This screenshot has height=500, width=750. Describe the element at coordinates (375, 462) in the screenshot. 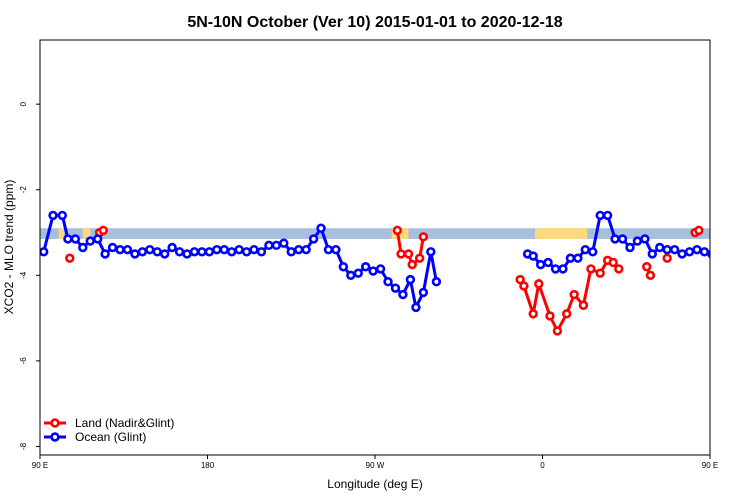

I see `x-axis: 90 E 180 90 W 0 90 E` at that location.